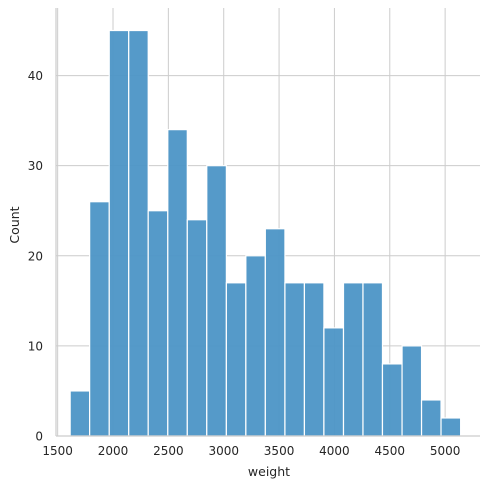 Image resolution: width=489 pixels, height=489 pixels. I want to click on y-tick-label: 40, so click(35, 76).